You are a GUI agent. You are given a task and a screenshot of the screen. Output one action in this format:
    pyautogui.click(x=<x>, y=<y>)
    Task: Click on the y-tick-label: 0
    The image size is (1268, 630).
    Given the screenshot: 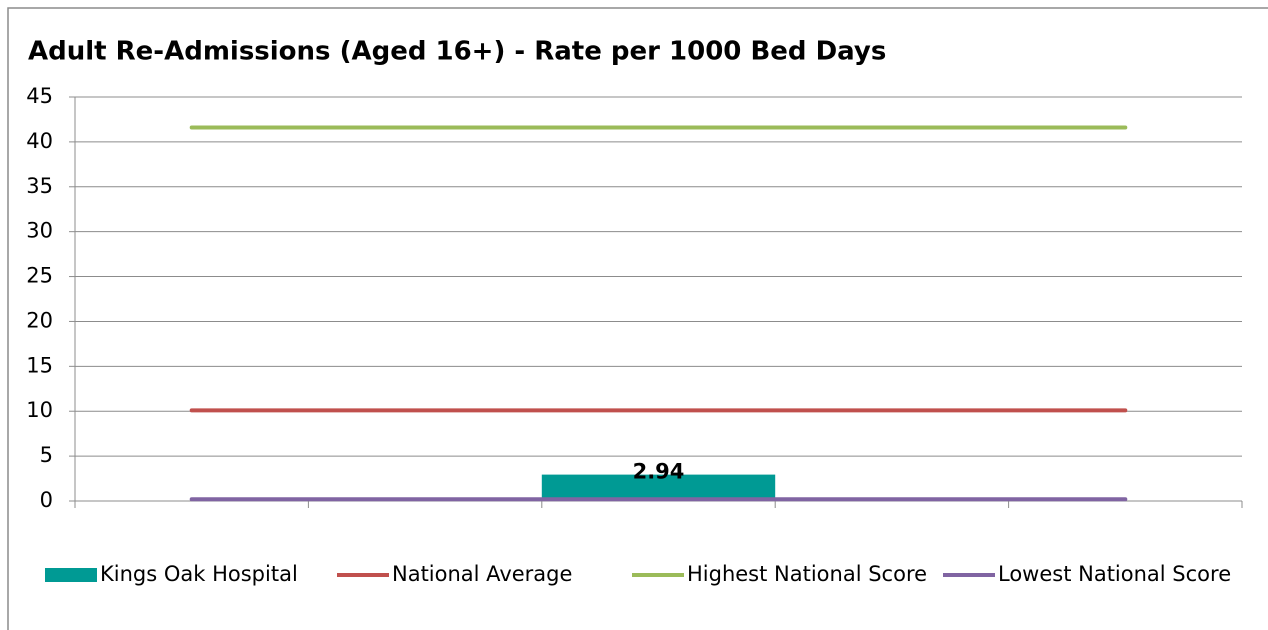 What is the action you would take?
    pyautogui.click(x=46, y=500)
    